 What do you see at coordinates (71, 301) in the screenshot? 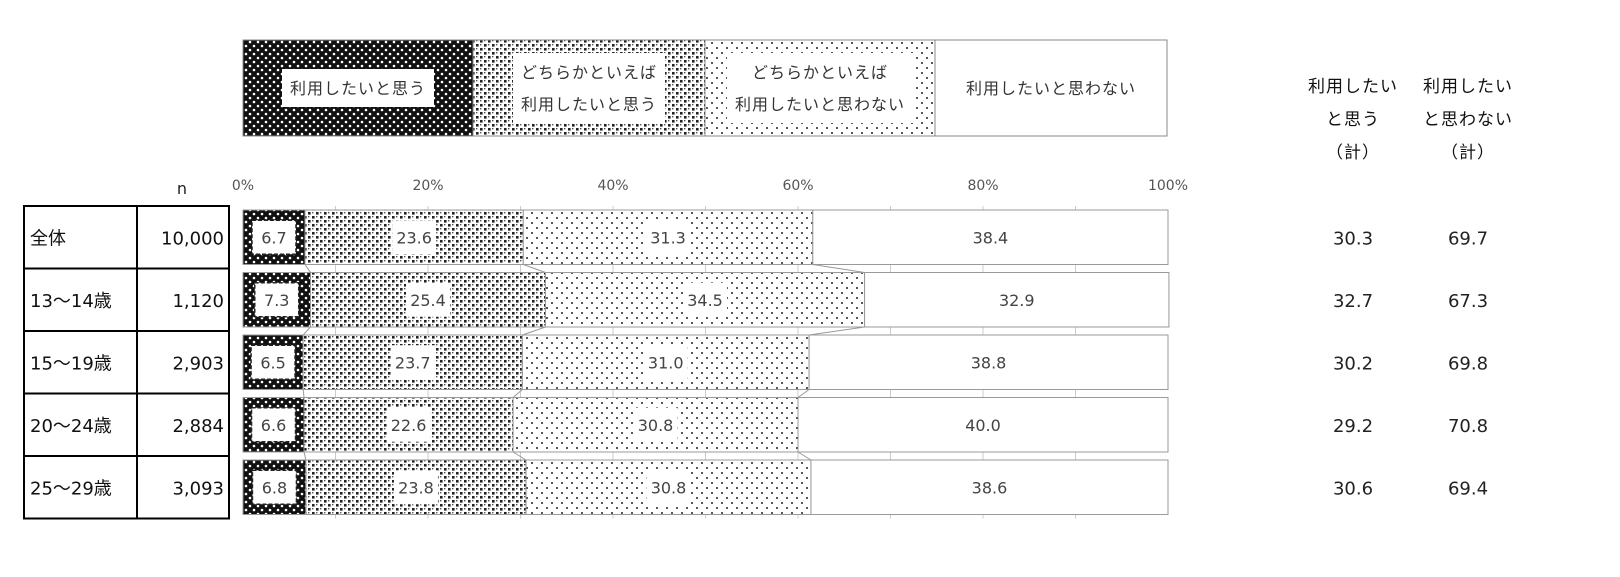
I see `category-label: 13～14歳` at bounding box center [71, 301].